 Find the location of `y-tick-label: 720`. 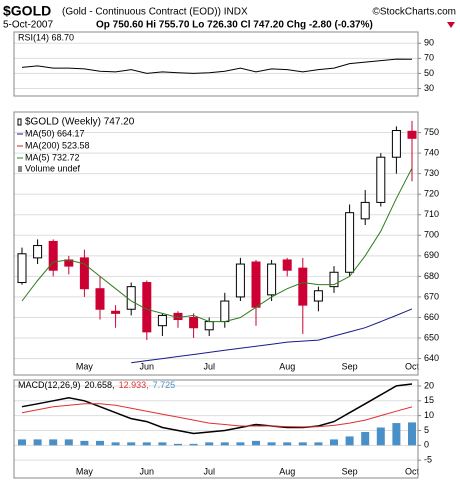

y-tick-label: 720 is located at coordinates (431, 194).